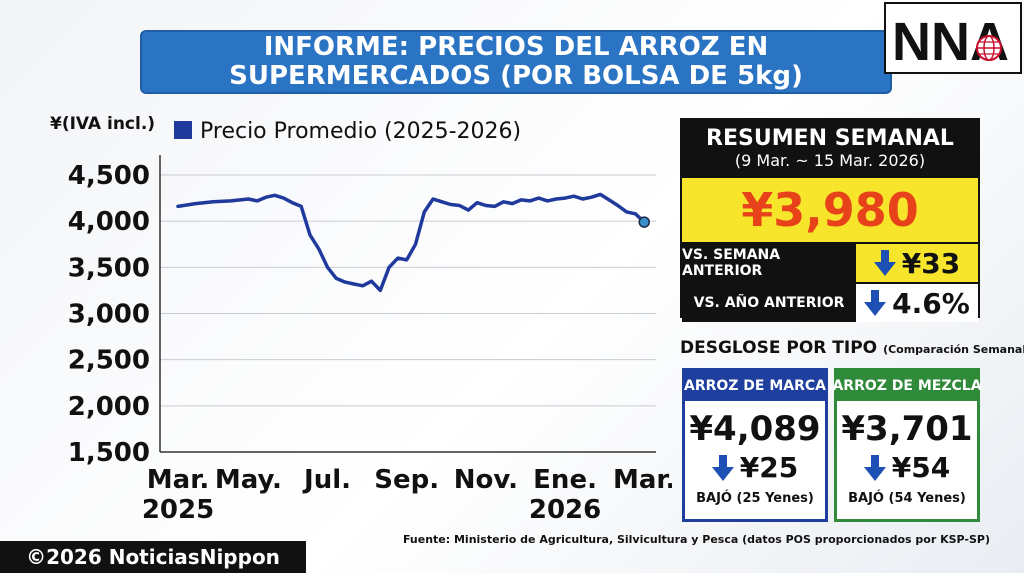 The height and width of the screenshot is (573, 1024). I want to click on legend-label: Precio Promedio (2025-2026), so click(360, 131).